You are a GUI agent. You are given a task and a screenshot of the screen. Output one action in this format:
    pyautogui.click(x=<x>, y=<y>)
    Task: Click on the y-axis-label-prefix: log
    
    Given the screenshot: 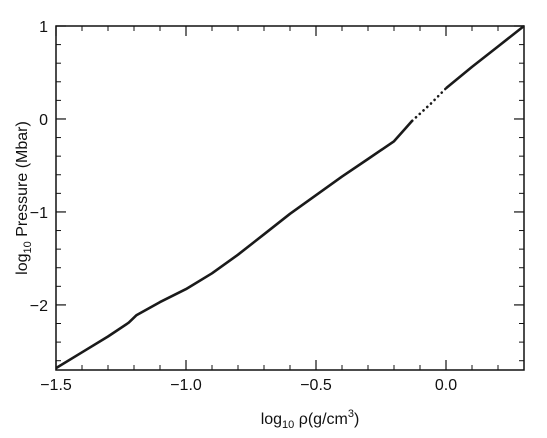 What is the action you would take?
    pyautogui.click(x=22, y=263)
    